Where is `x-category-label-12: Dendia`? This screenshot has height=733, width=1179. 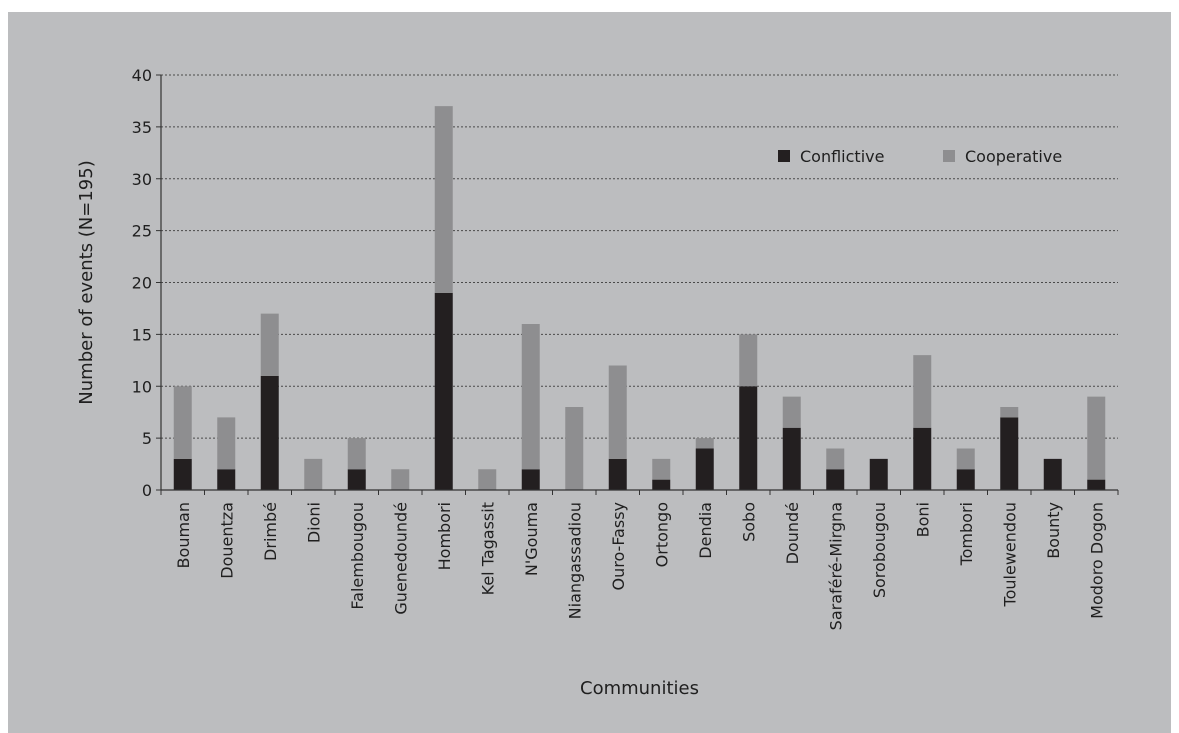
x-category-label-12: Dendia is located at coordinates (705, 530).